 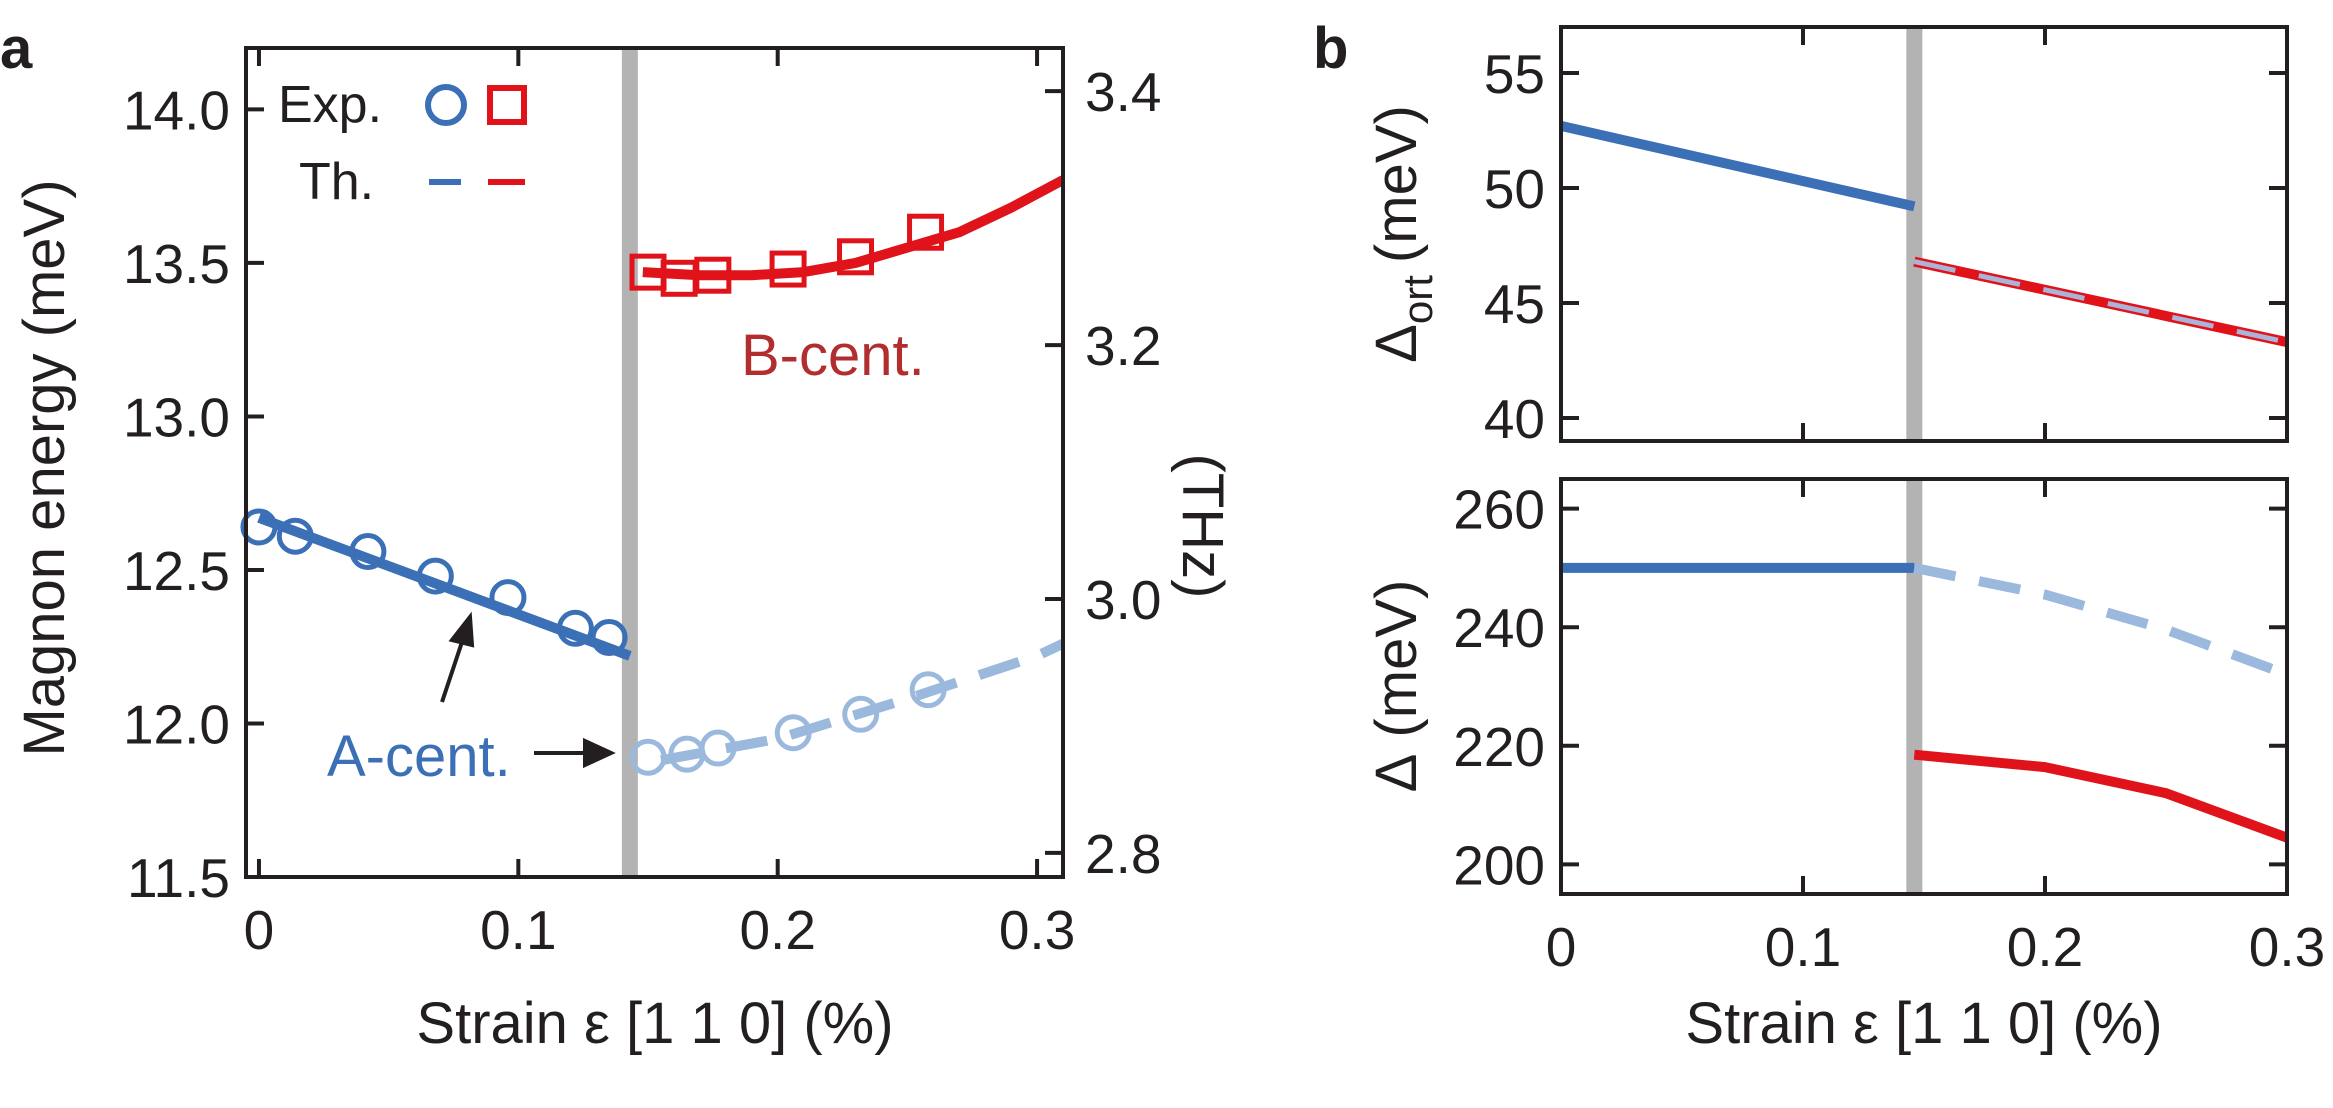 What do you see at coordinates (1514, 419) in the screenshot?
I see `y-tick-label: 40` at bounding box center [1514, 419].